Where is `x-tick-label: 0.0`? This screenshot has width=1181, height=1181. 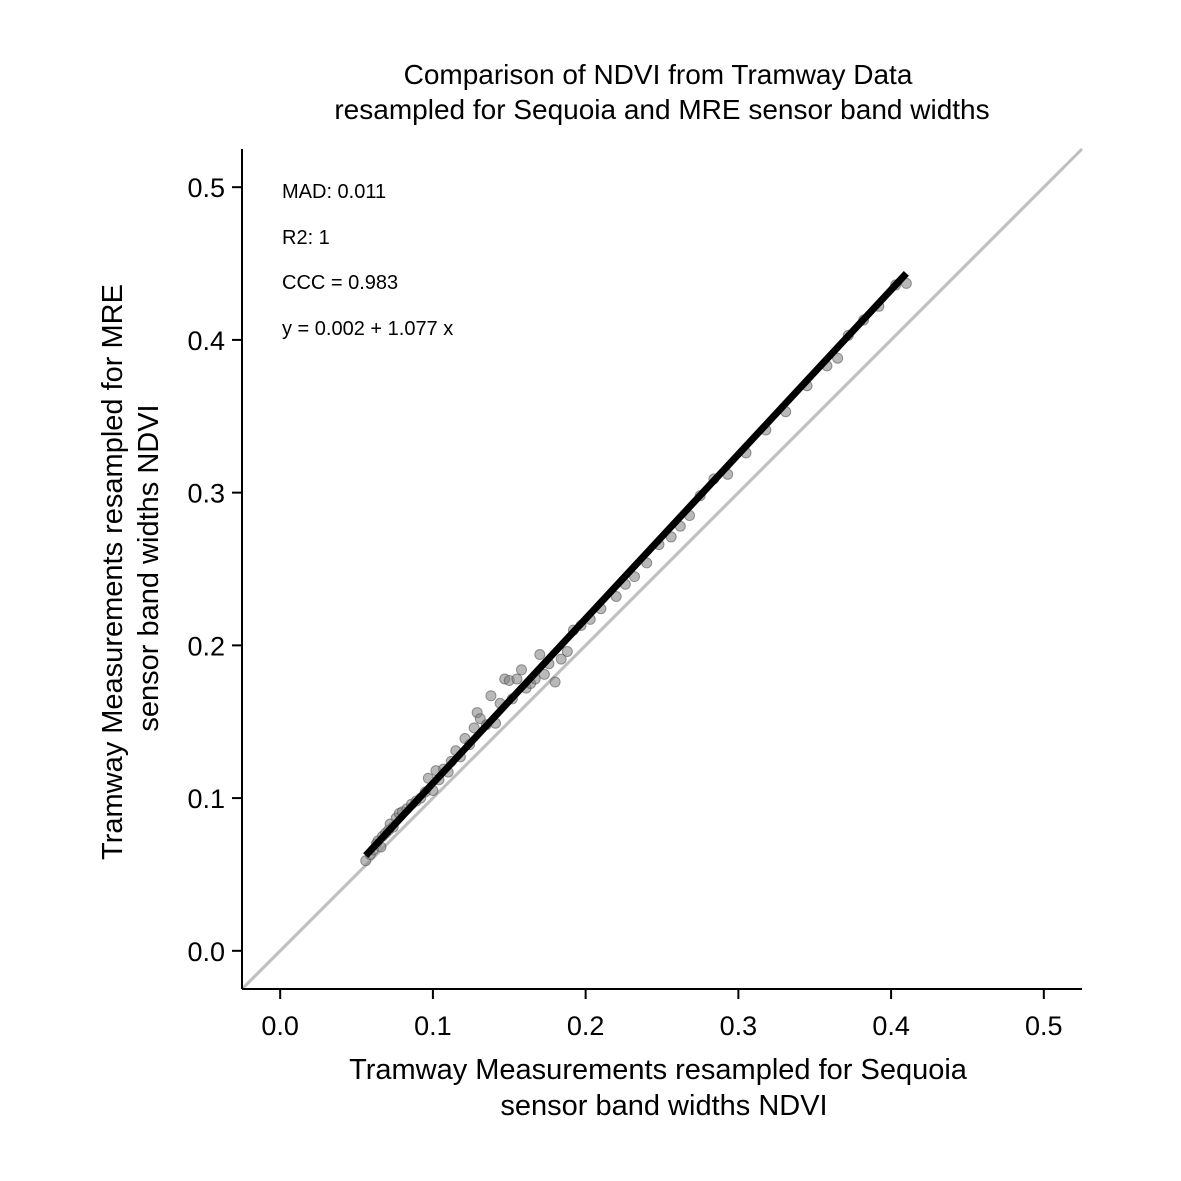
x-tick-label: 0.0 is located at coordinates (280, 1026).